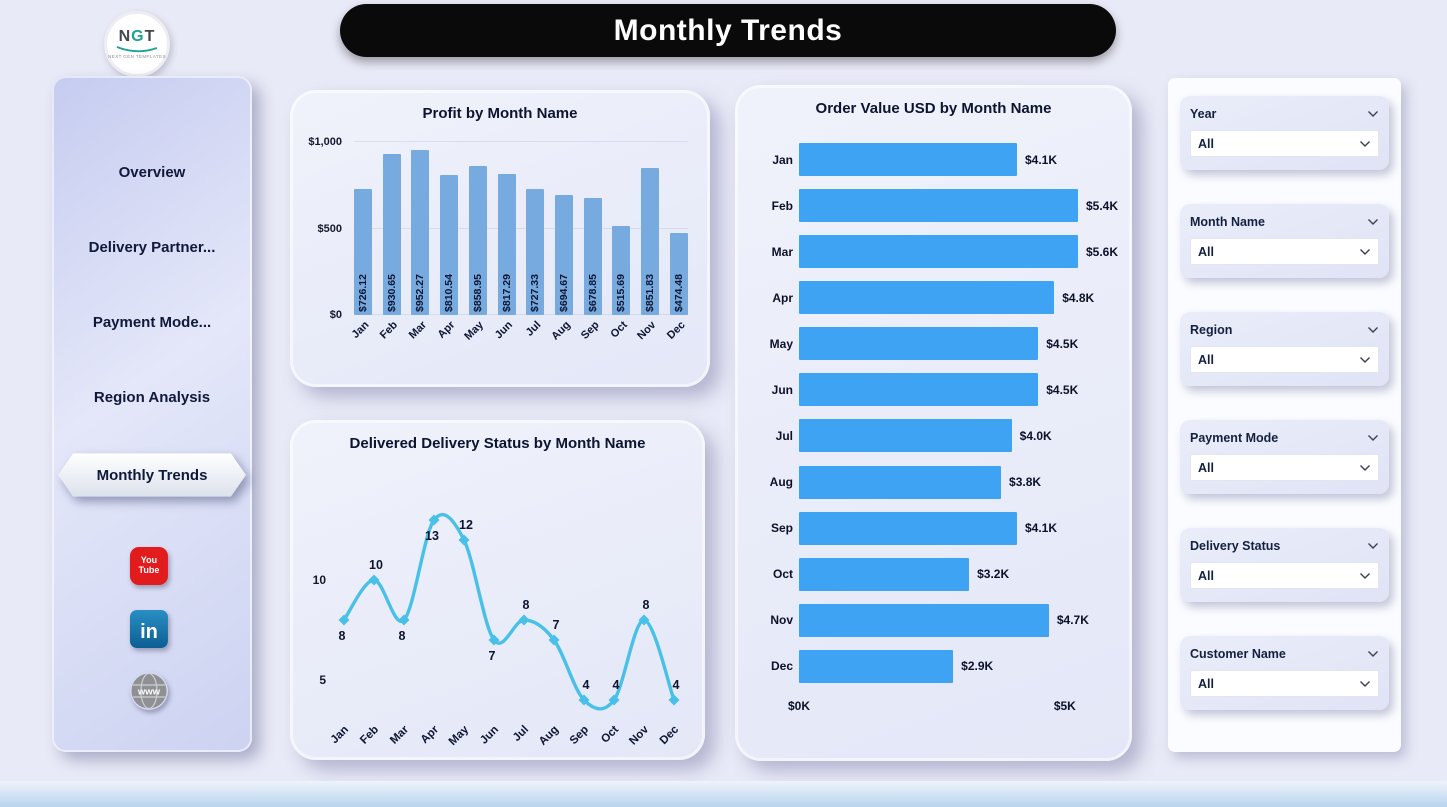  Describe the element at coordinates (152, 172) in the screenshot. I see `sidebar-item-overview: Overview` at that location.